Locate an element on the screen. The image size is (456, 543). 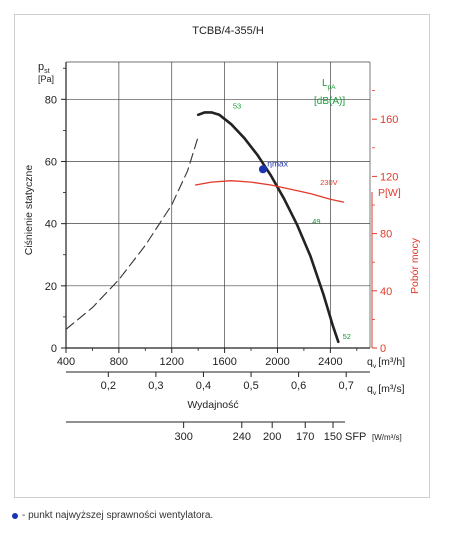
y2-tick-label: 0 is located at coordinates (383, 349).